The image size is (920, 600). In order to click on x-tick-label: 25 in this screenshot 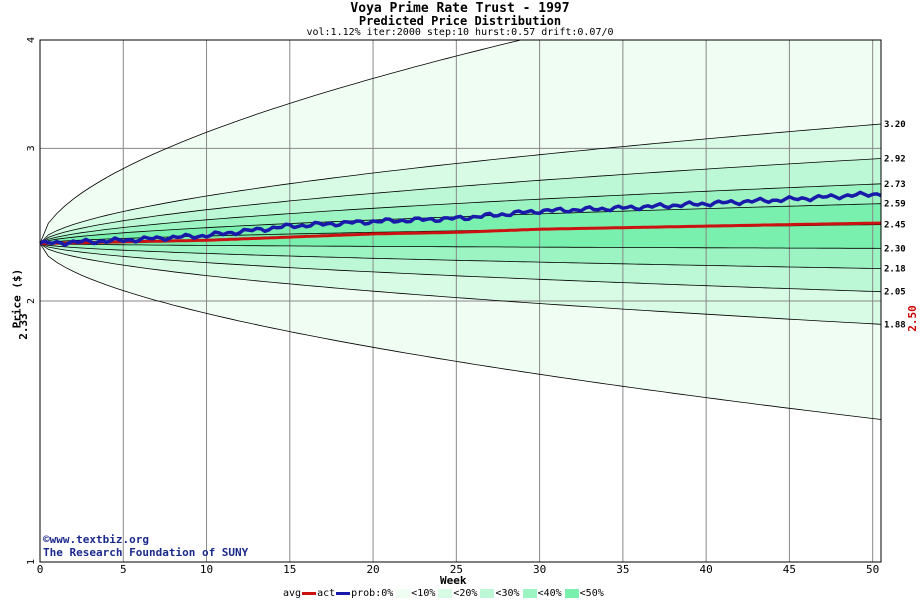, I will do `click(456, 569)`.